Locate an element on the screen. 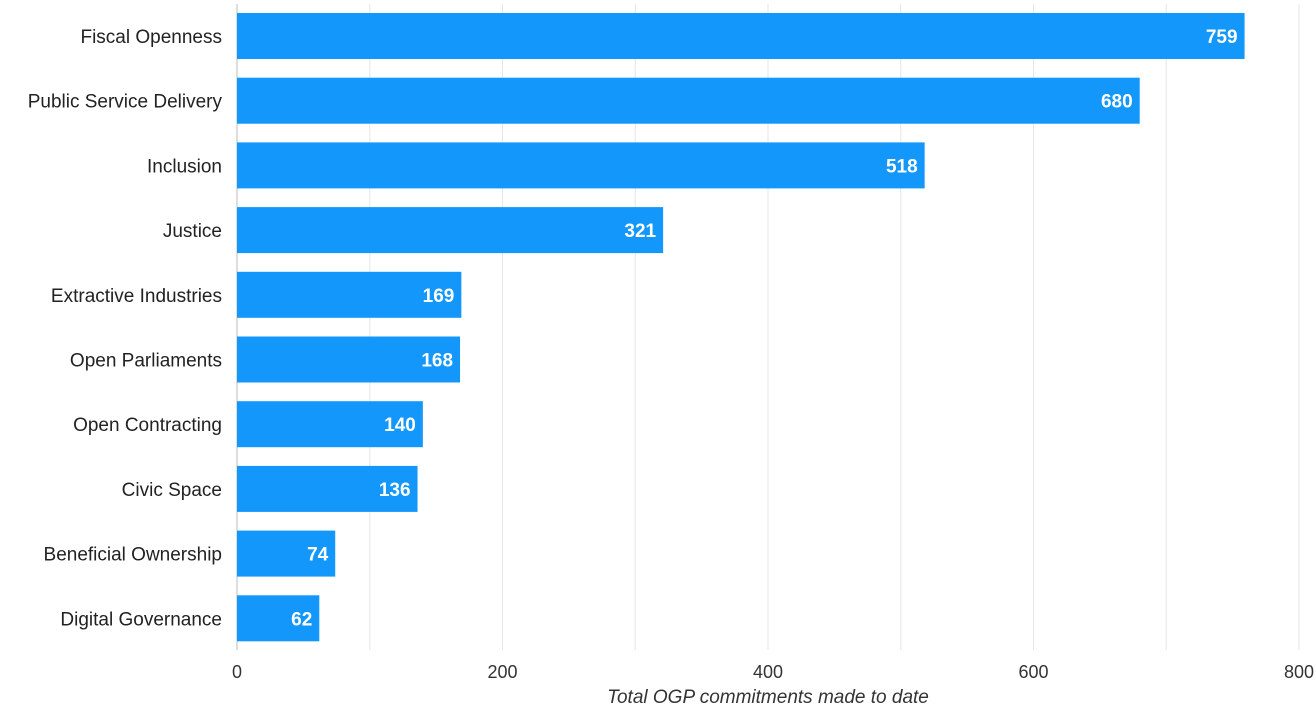 The image size is (1316, 714). category-label: Civic Space is located at coordinates (172, 490).